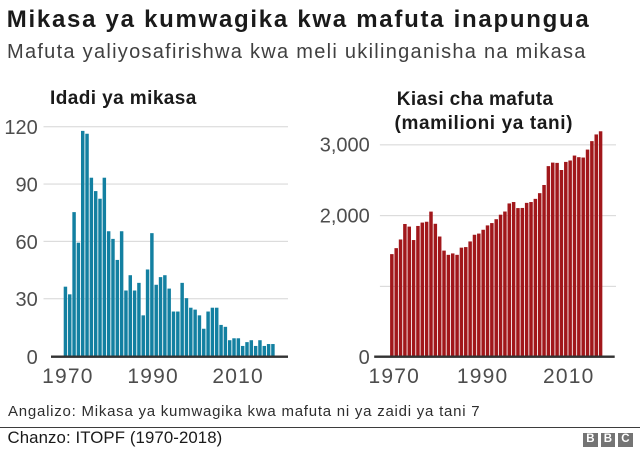 The image size is (640, 450). Describe the element at coordinates (27, 186) in the screenshot. I see `svg-text: 90` at that location.